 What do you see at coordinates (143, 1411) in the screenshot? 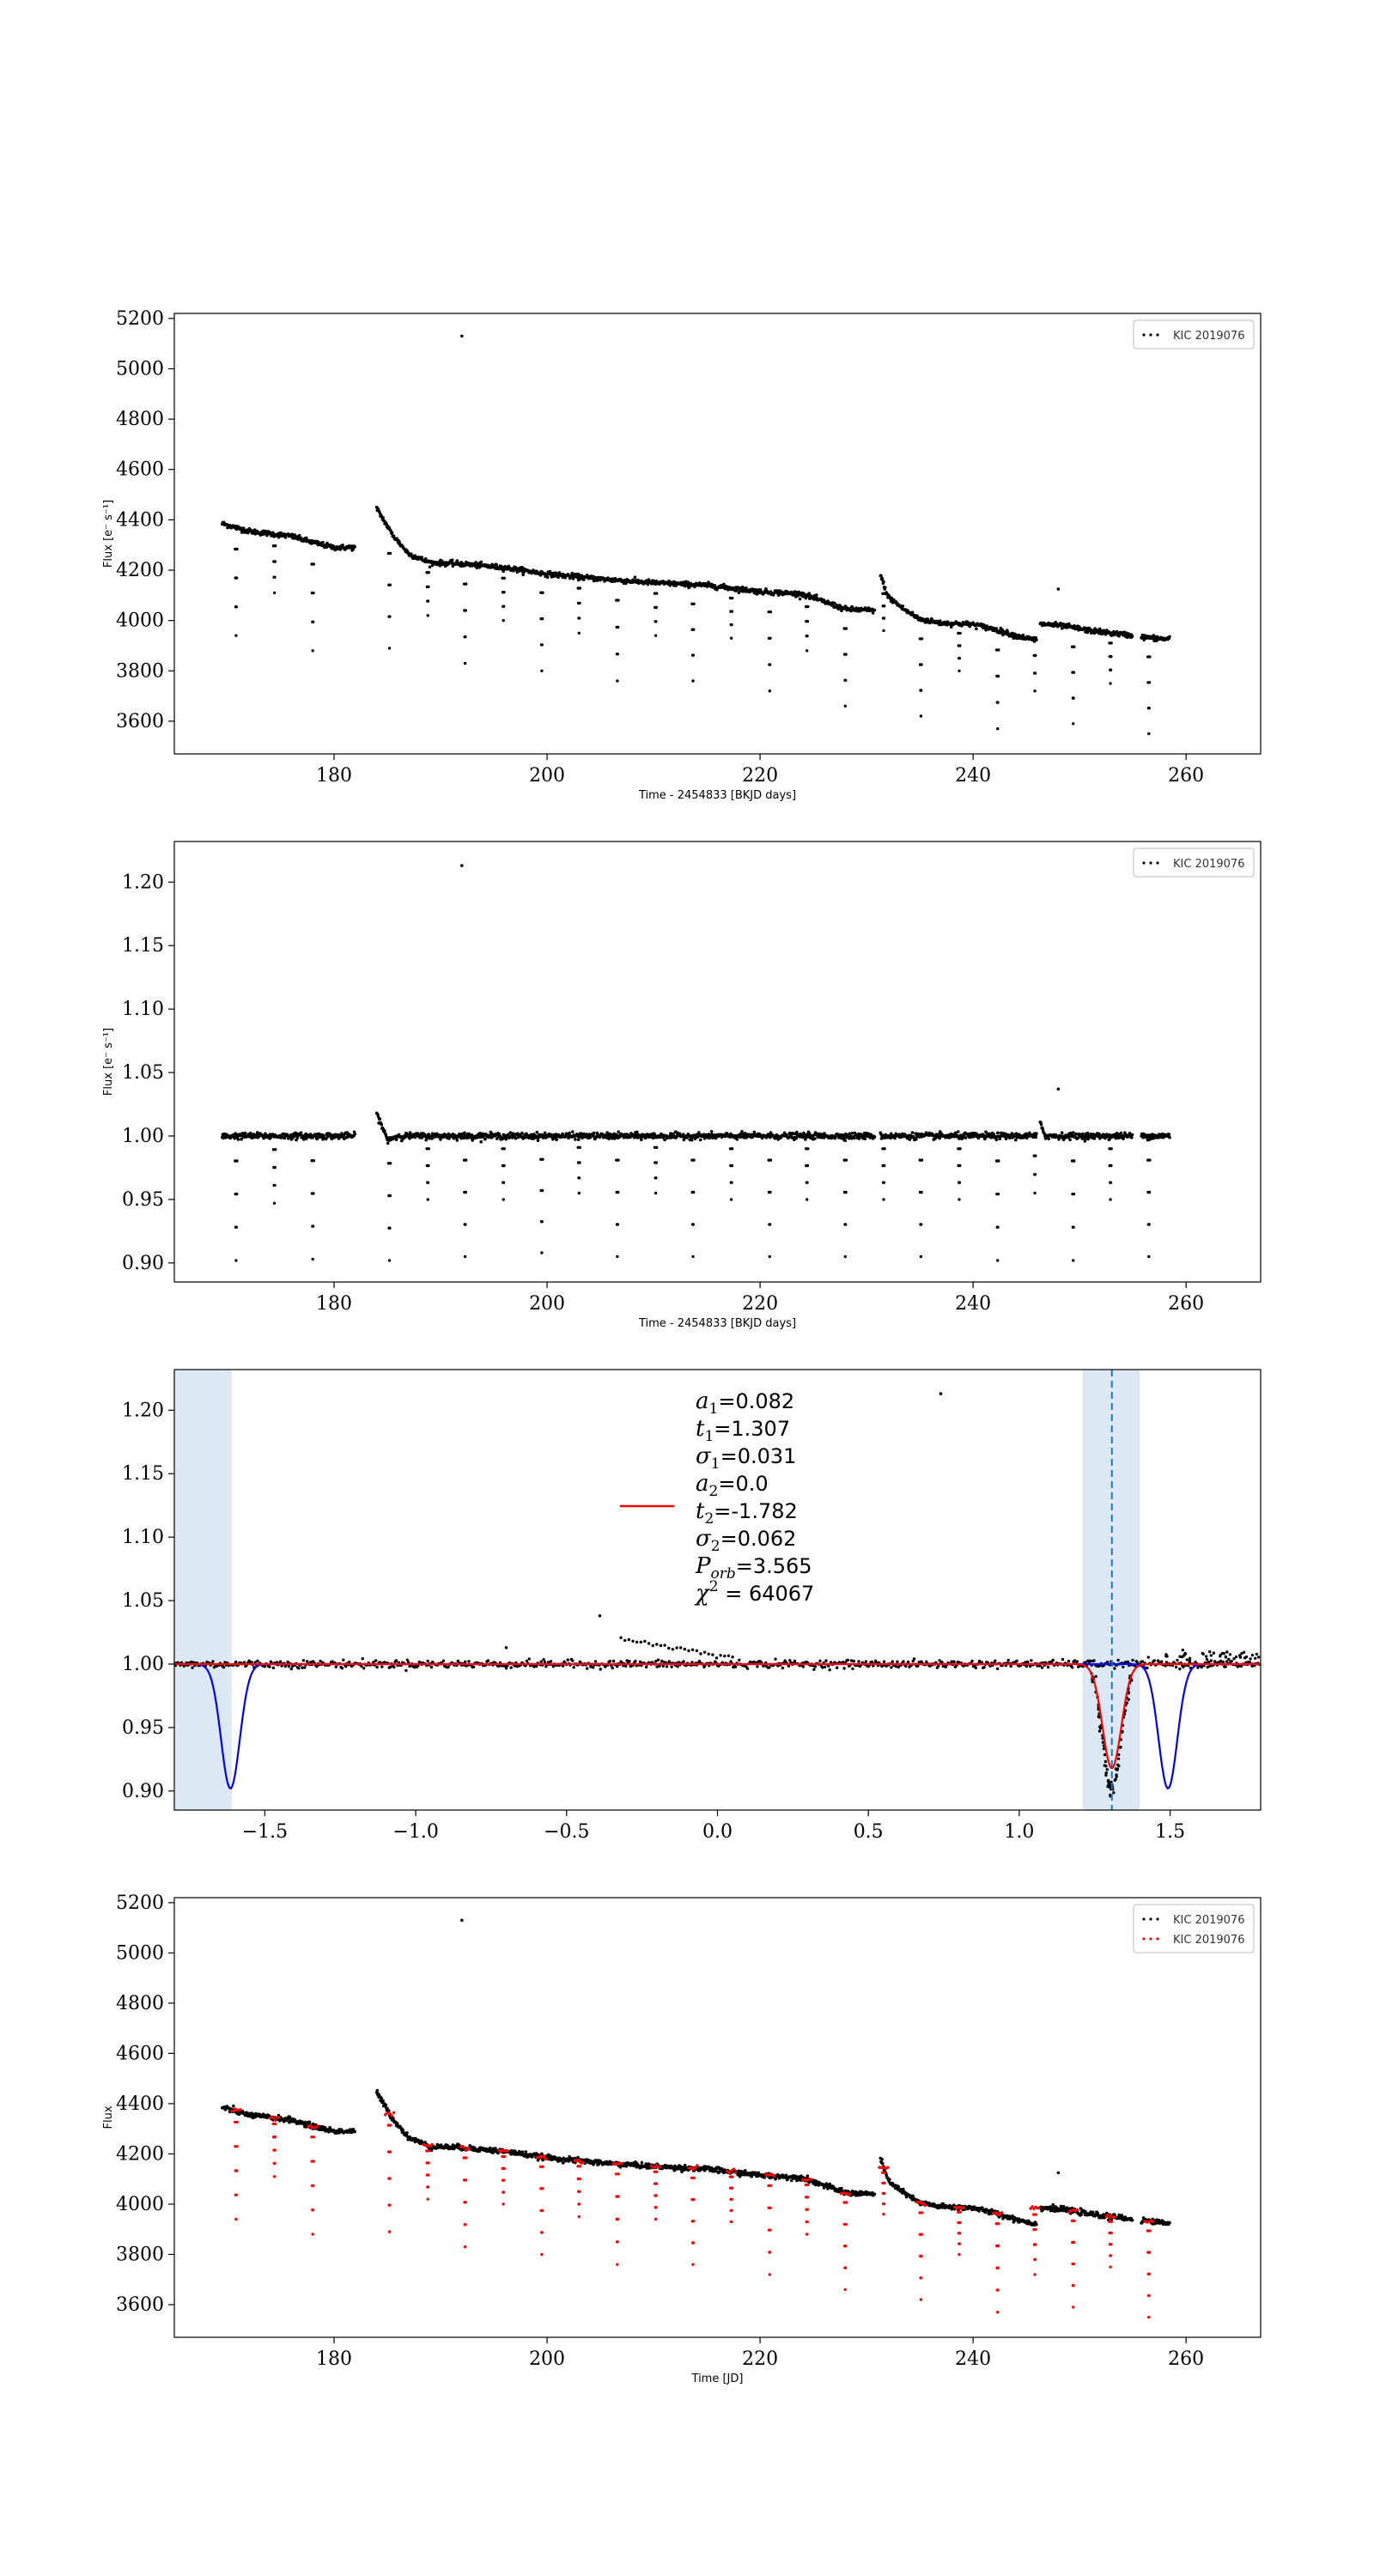
I see `y-tick-label: 1.20` at bounding box center [143, 1411].